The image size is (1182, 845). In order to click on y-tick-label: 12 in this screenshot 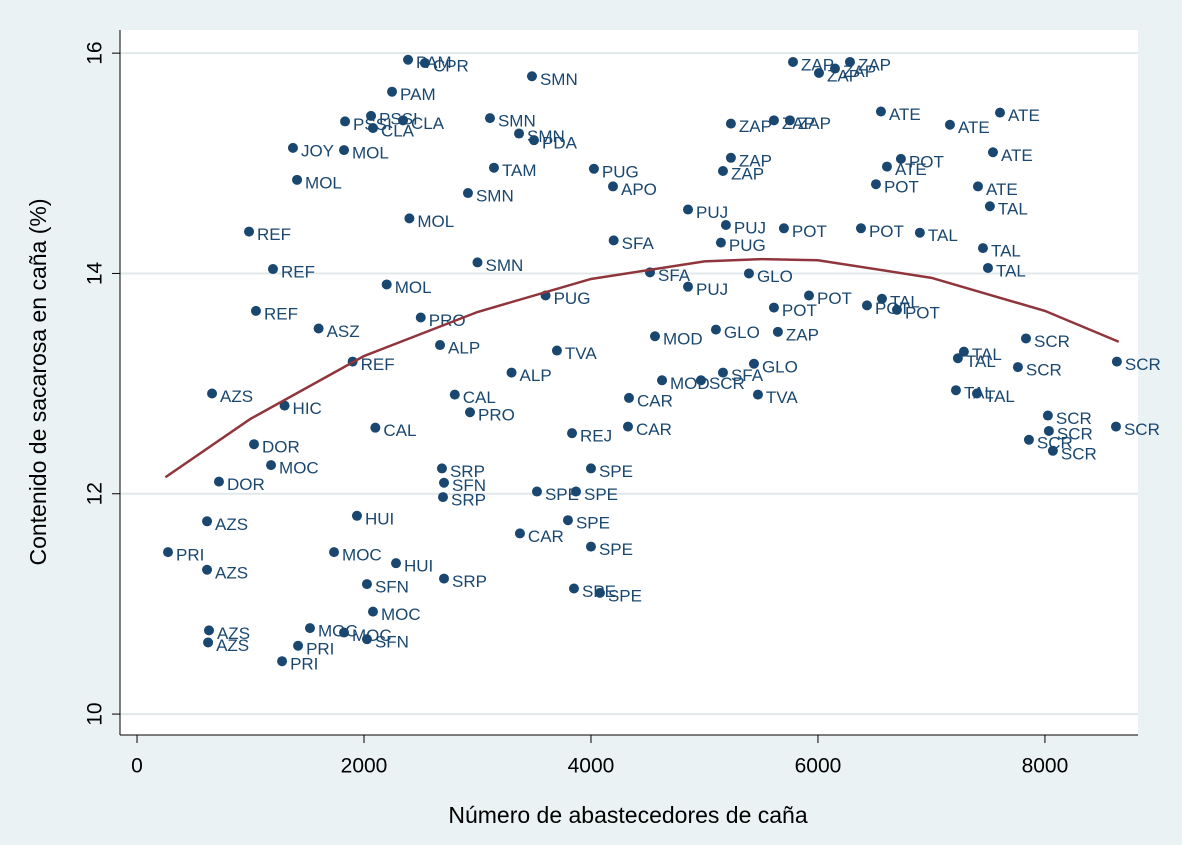, I will do `click(95, 493)`.